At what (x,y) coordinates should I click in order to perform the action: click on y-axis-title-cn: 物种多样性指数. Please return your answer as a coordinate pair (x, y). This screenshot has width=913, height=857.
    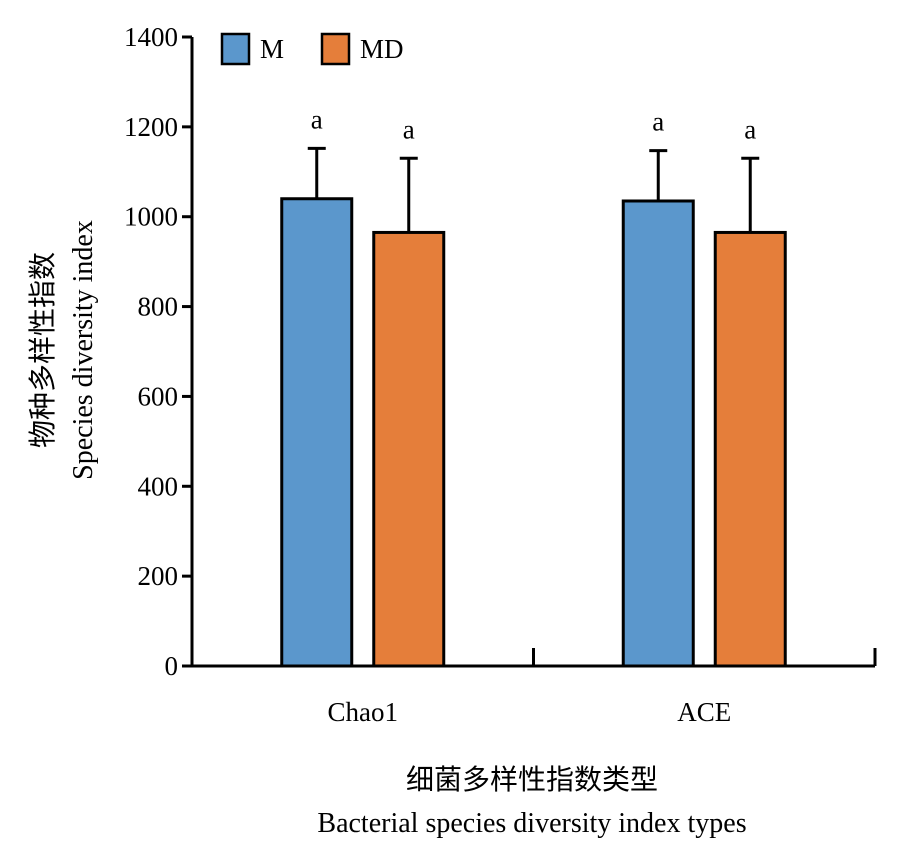
    Looking at the image, I should click on (43, 350).